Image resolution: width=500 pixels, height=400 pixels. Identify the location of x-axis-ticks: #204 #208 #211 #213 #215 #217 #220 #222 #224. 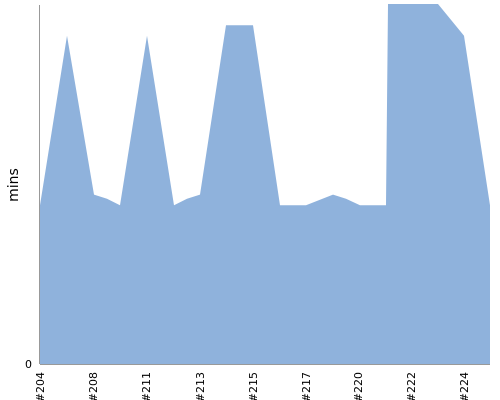
(252, 386).